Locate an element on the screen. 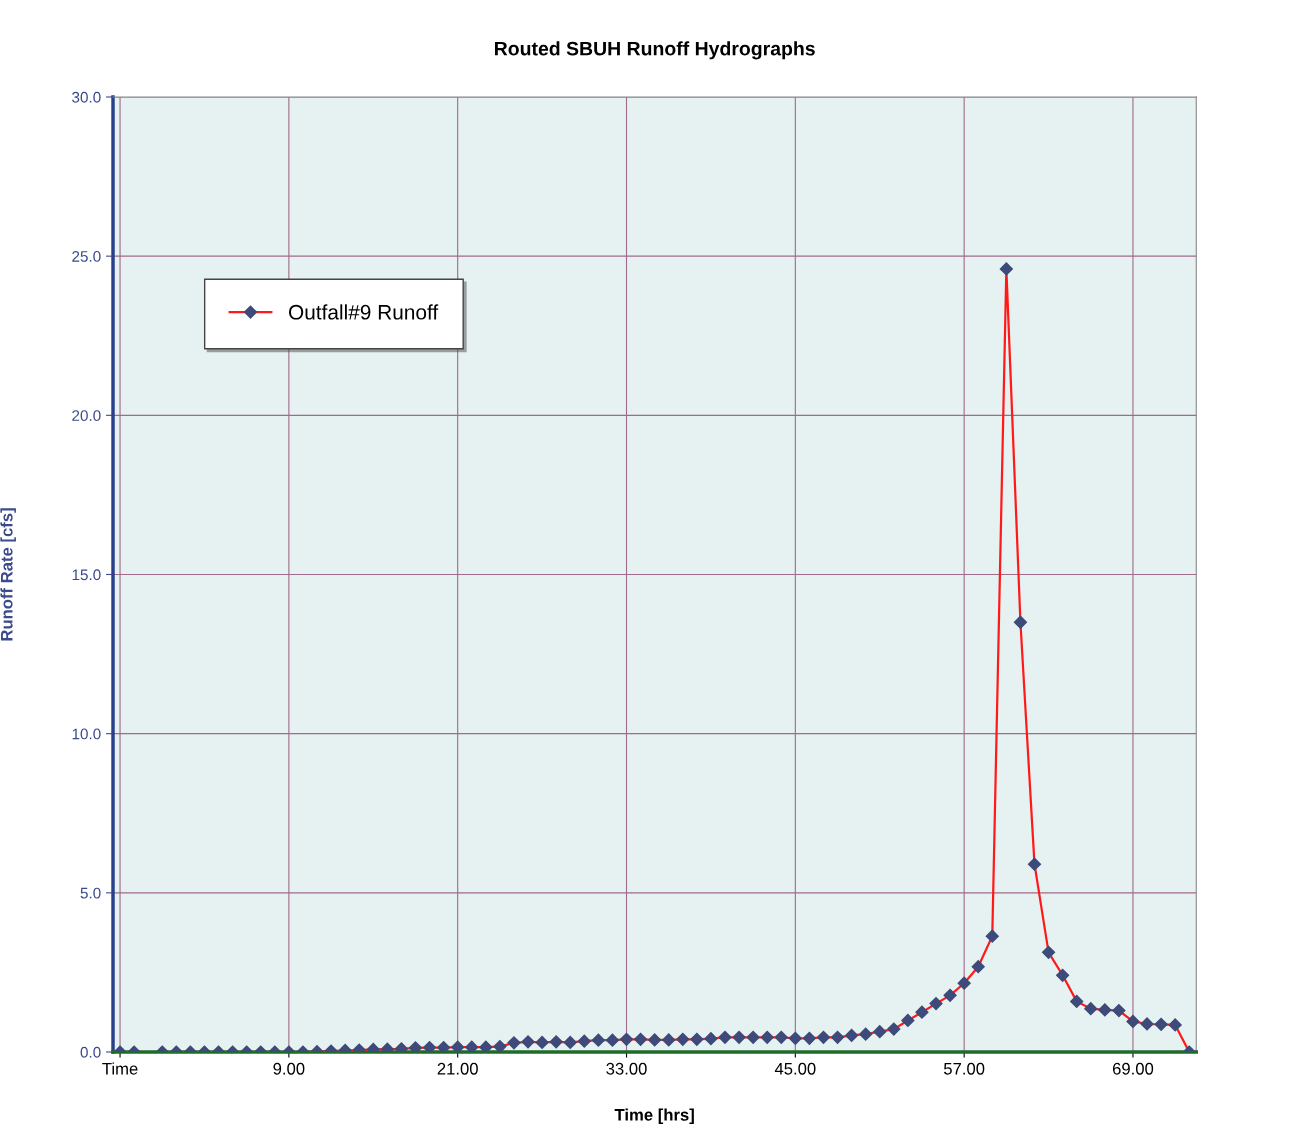  y-axis-title: Runoff Rate [cfs] is located at coordinates (8, 574).